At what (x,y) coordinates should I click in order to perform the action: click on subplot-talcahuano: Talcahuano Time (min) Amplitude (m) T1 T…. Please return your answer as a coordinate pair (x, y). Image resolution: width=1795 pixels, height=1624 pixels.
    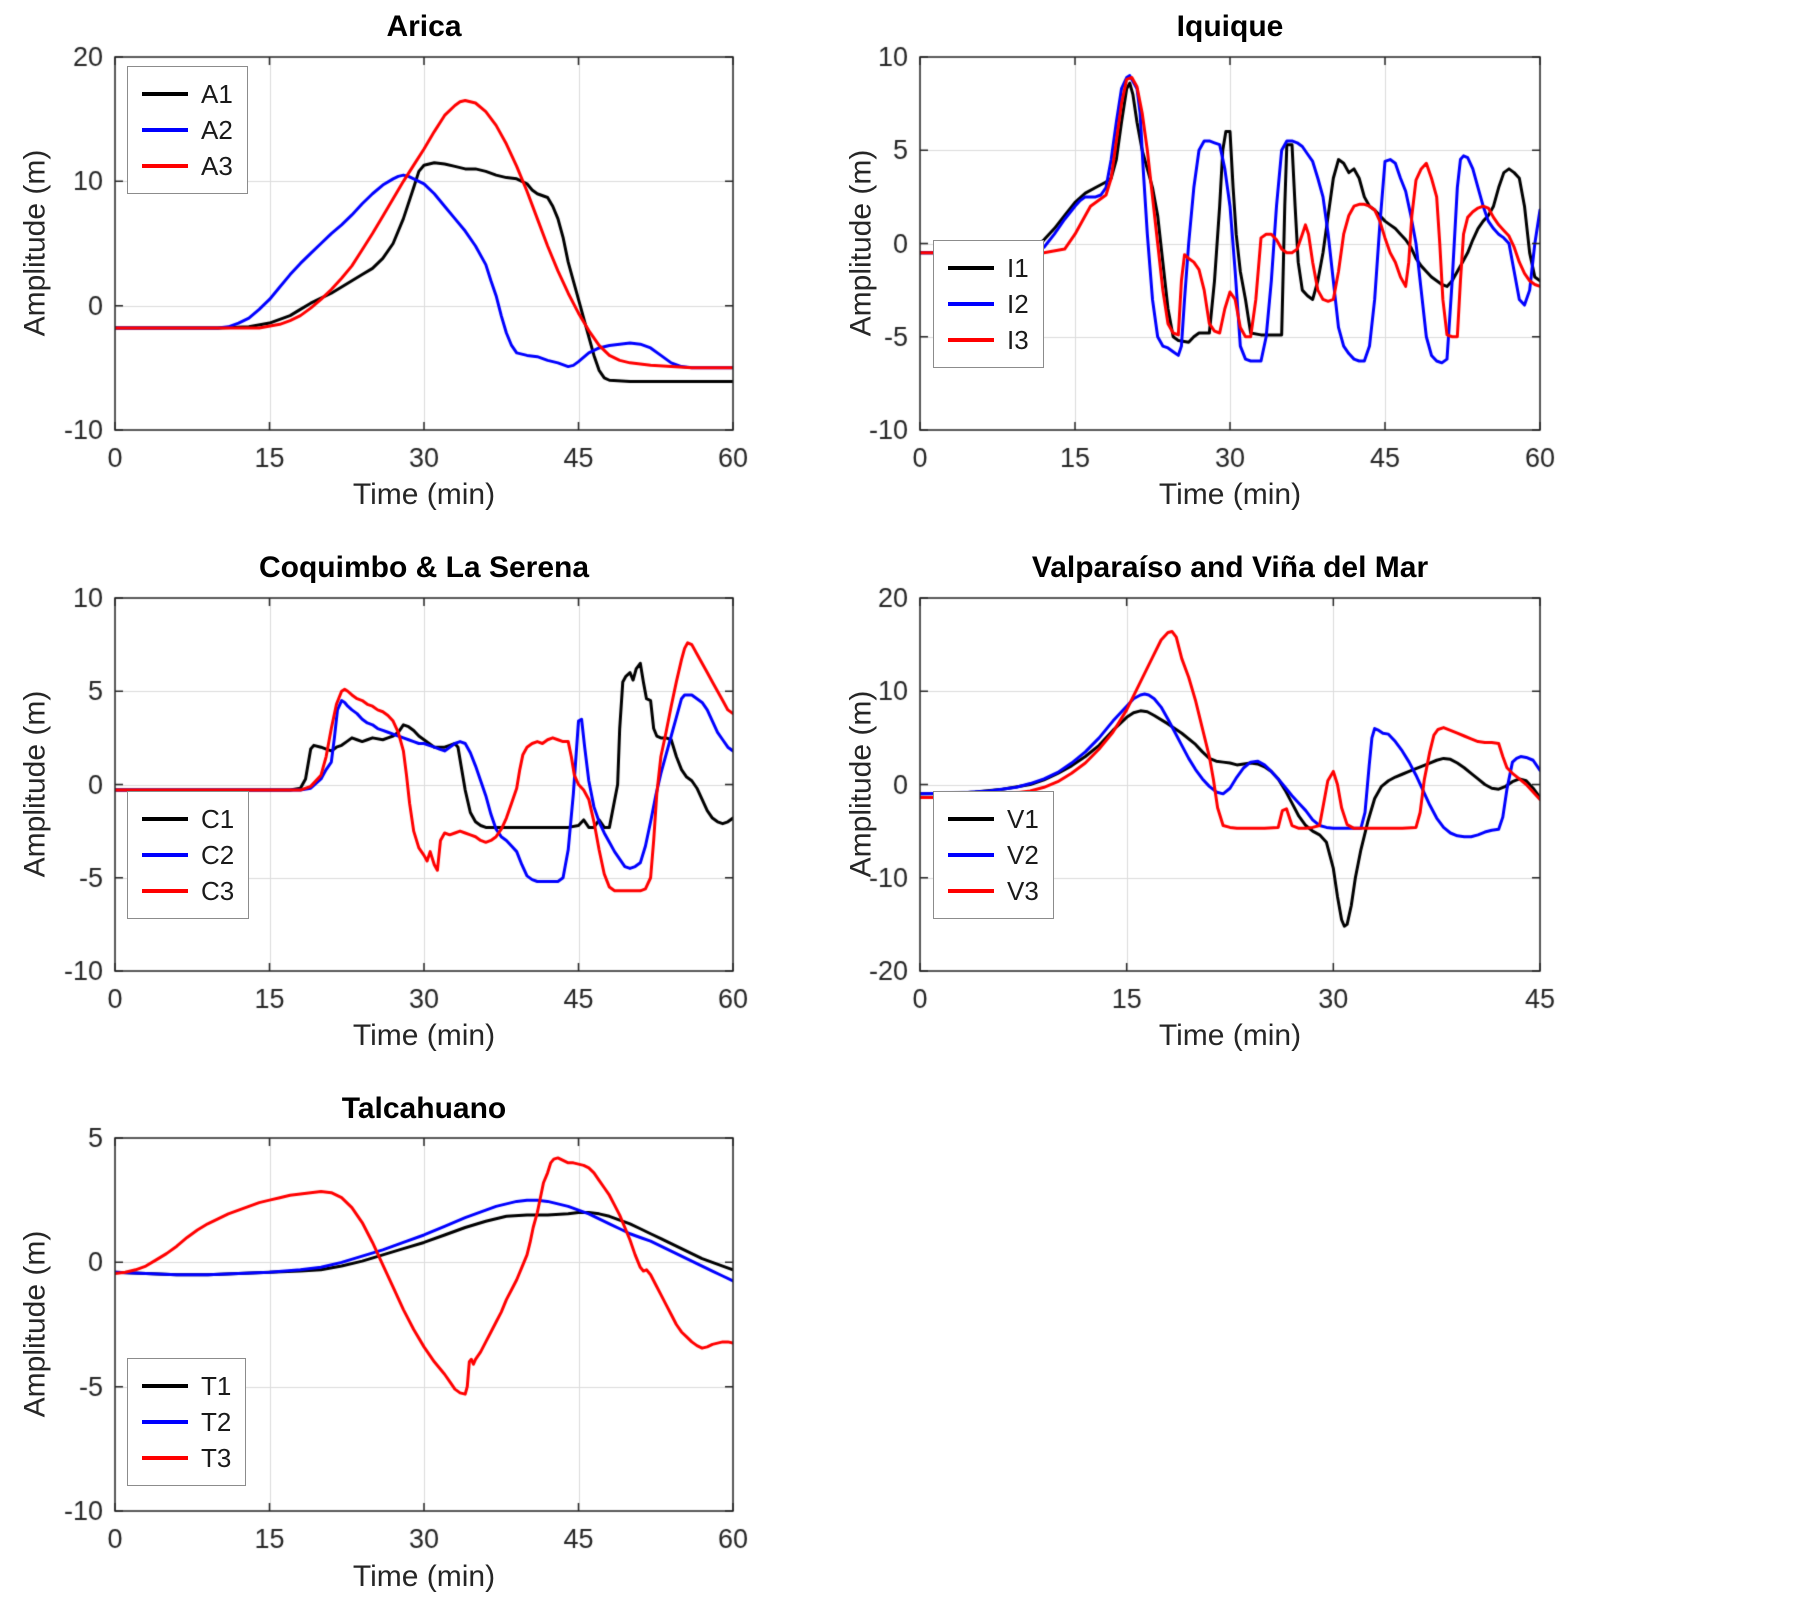
    Looking at the image, I should click on (400, 1353).